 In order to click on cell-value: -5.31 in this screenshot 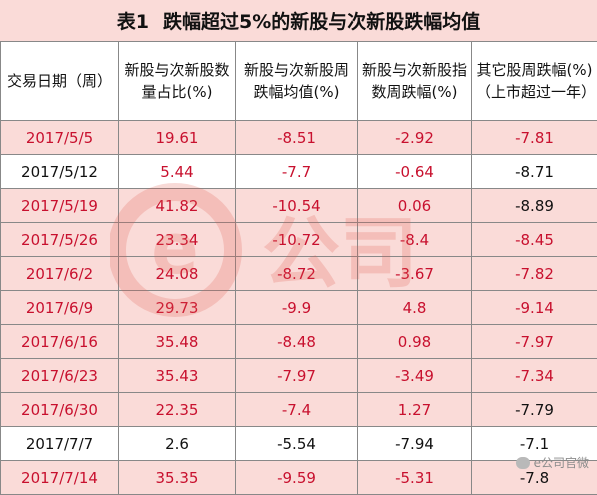, I will do `click(415, 478)`.